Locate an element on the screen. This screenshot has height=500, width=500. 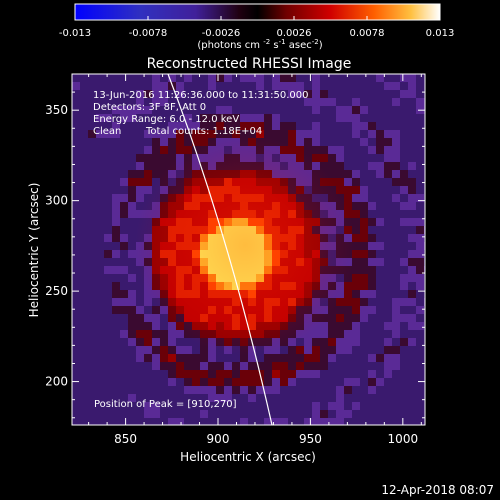
x-tick-label: 1000 is located at coordinates (403, 439).